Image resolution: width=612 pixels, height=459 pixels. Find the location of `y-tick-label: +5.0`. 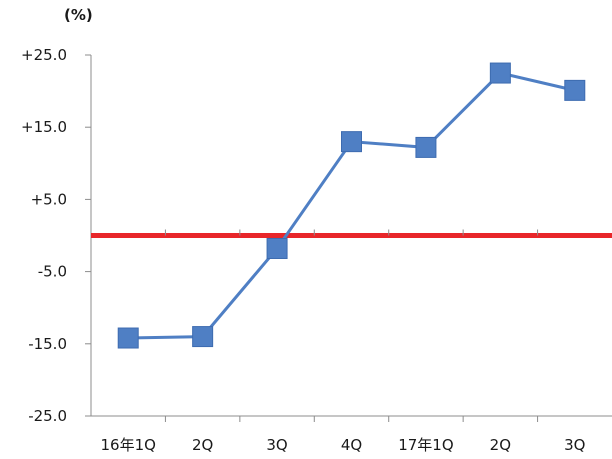

y-tick-label: +5.0 is located at coordinates (49, 199).